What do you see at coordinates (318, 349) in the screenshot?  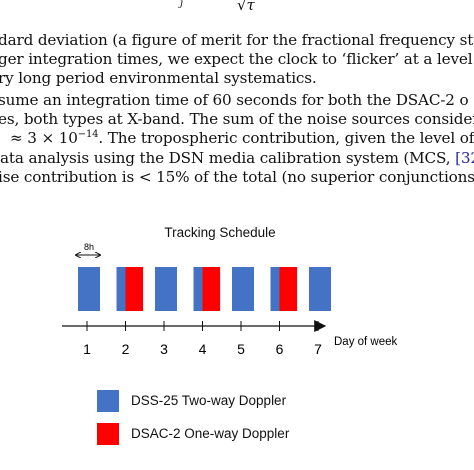 I see `x-tick-label-day-7: 7` at bounding box center [318, 349].